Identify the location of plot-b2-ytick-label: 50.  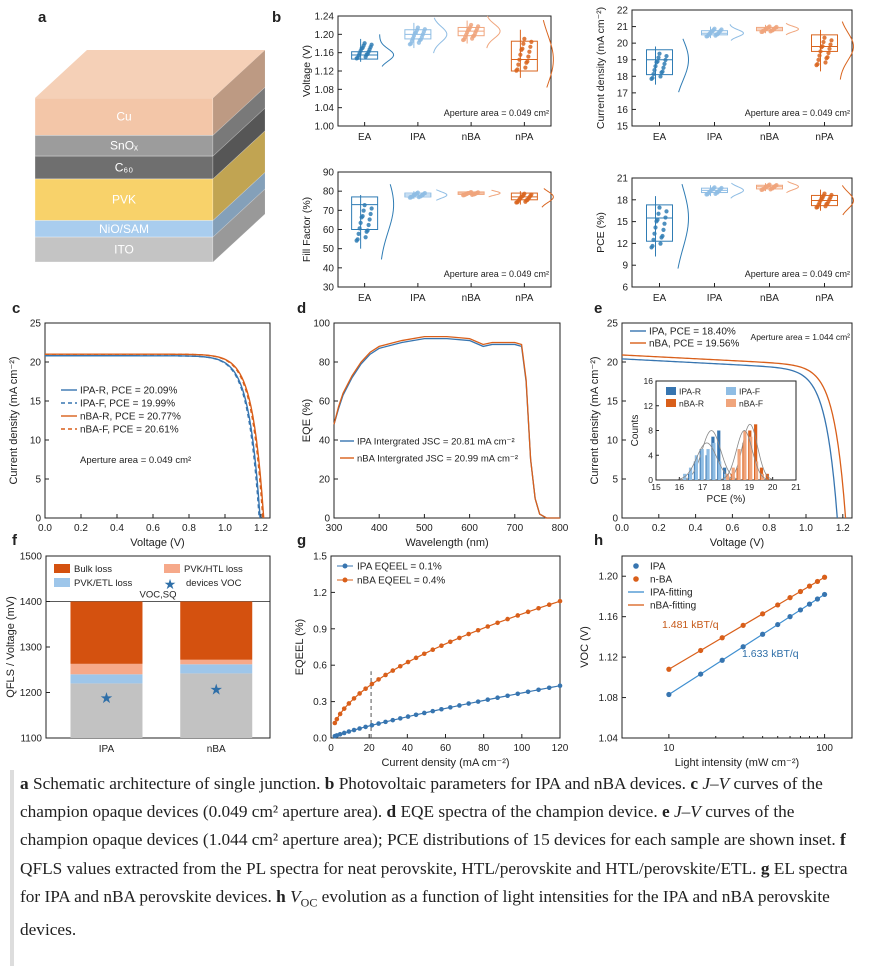
(329, 249).